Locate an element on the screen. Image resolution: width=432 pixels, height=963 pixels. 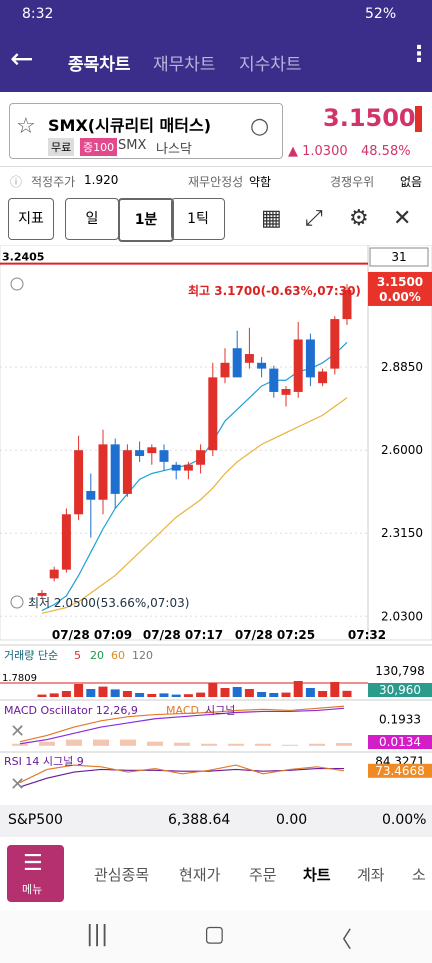
macd-top-label: 0.1933 is located at coordinates (400, 720).